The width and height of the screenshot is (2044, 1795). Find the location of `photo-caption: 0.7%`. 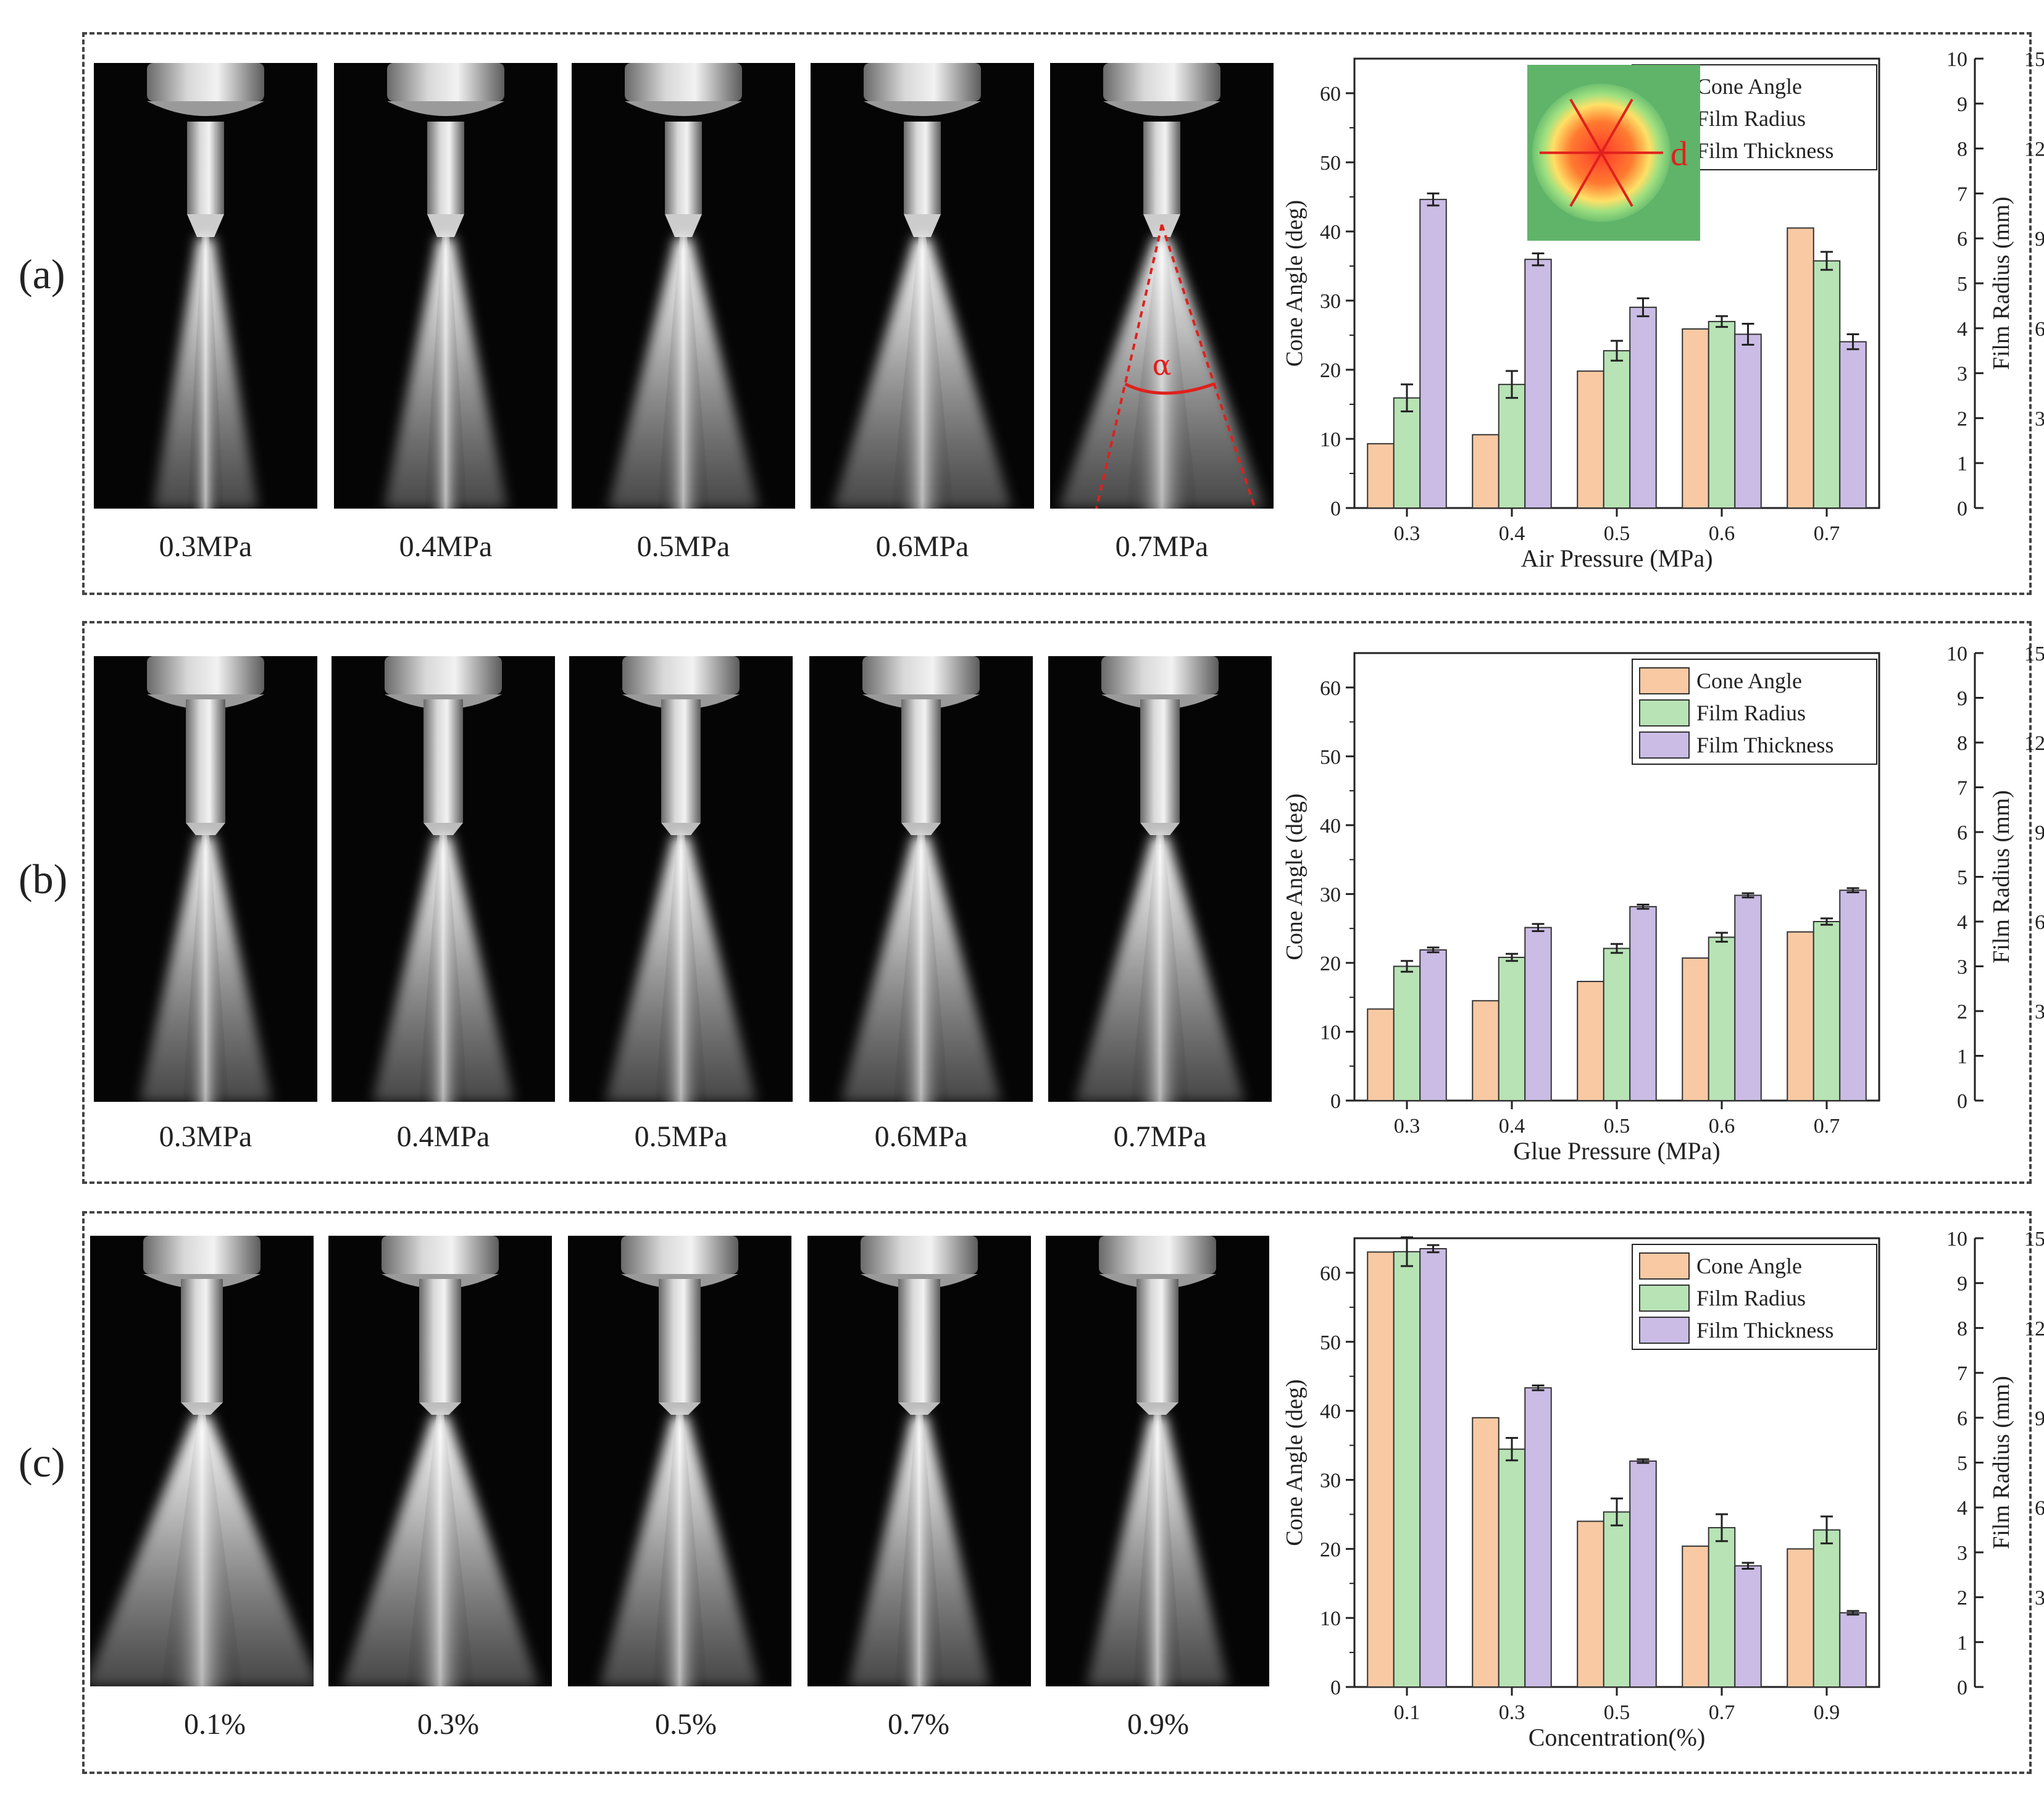

photo-caption: 0.7% is located at coordinates (918, 1724).